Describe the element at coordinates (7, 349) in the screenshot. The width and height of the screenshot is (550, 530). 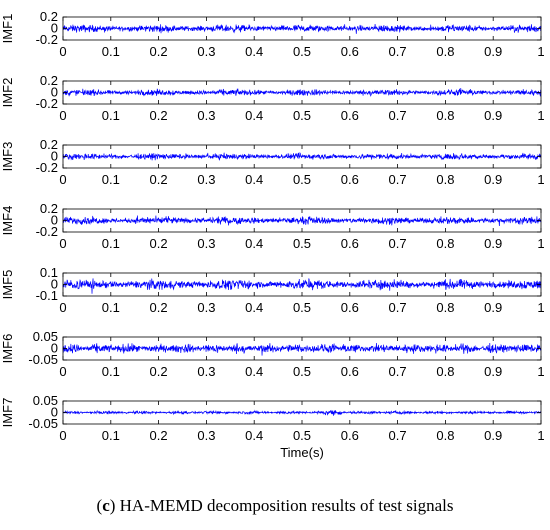
I see `imf6-y-label: IMF6` at that location.